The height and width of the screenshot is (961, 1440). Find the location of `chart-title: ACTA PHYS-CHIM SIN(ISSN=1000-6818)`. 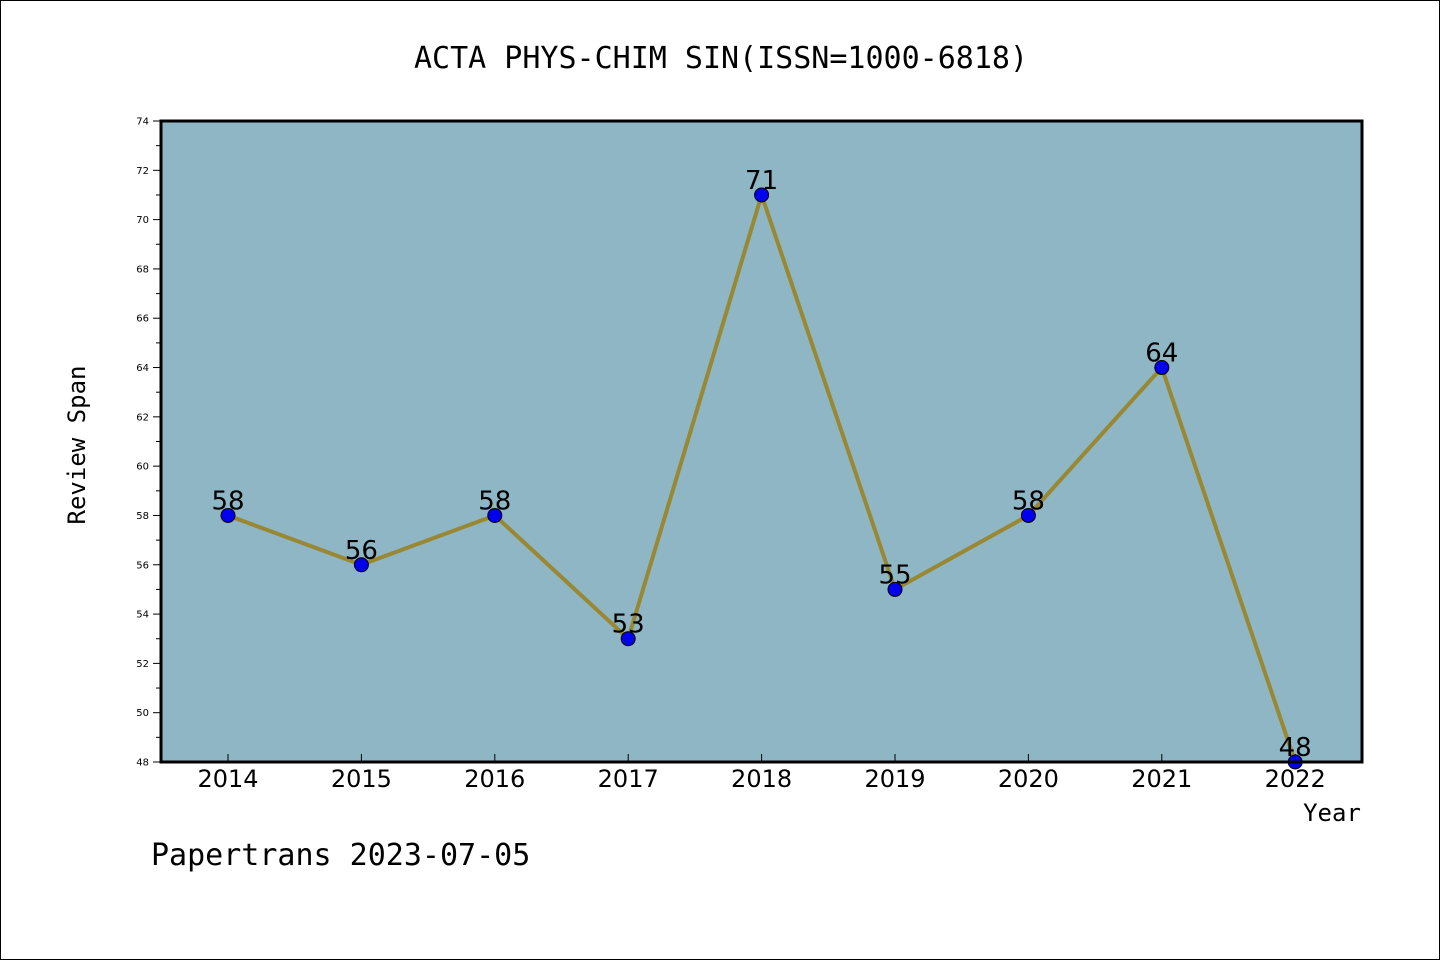

chart-title: ACTA PHYS-CHIM SIN(ISSN=1000-6818) is located at coordinates (721, 58).